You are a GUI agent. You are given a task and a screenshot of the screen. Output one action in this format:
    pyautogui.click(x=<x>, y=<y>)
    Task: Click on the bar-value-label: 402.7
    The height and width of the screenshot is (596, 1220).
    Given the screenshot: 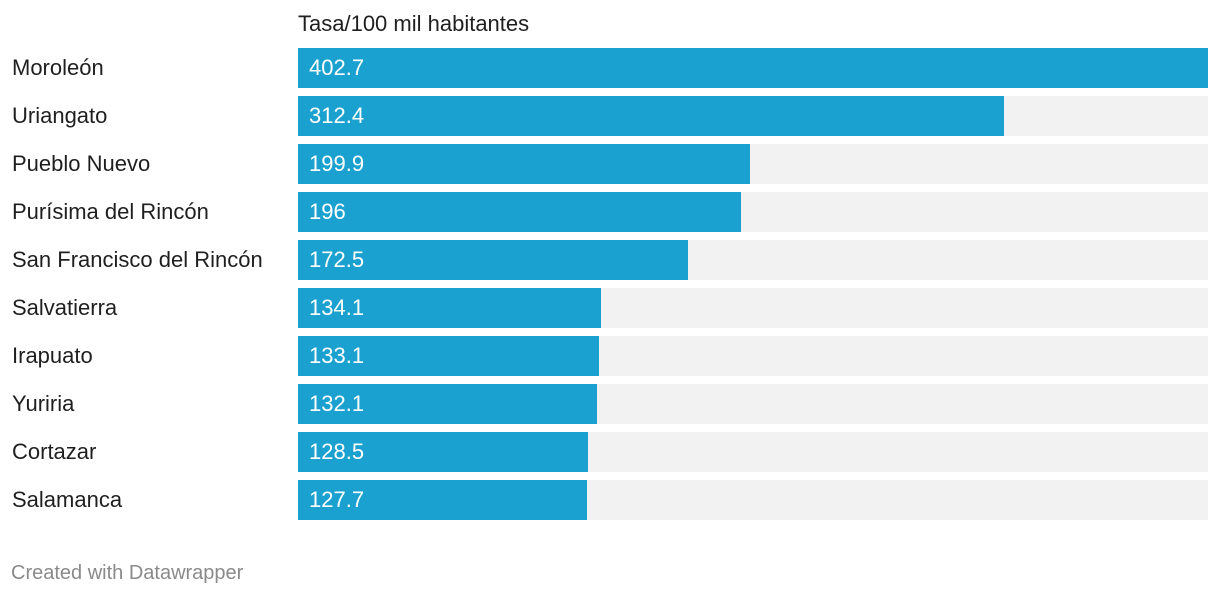 What is the action you would take?
    pyautogui.click(x=337, y=67)
    